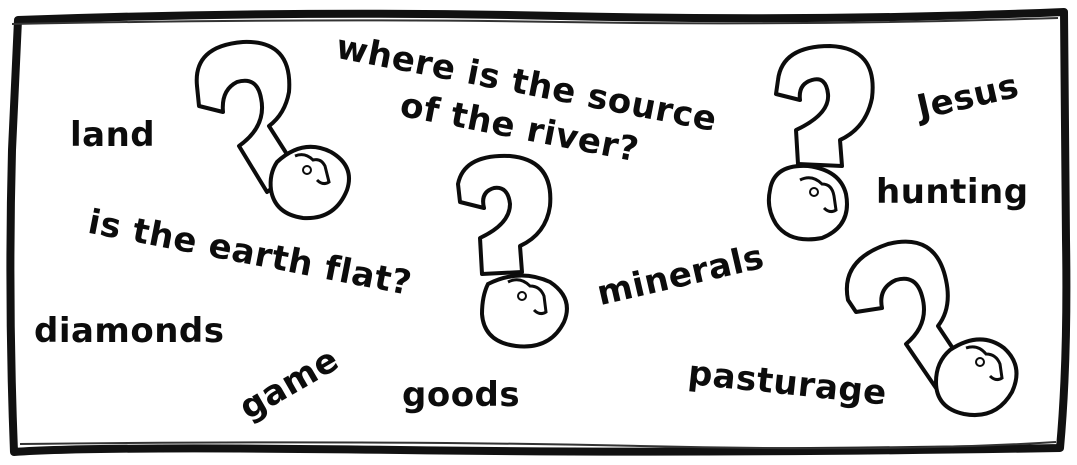 The width and height of the screenshot is (1077, 465). What do you see at coordinates (113, 135) in the screenshot?
I see `text-land: land` at bounding box center [113, 135].